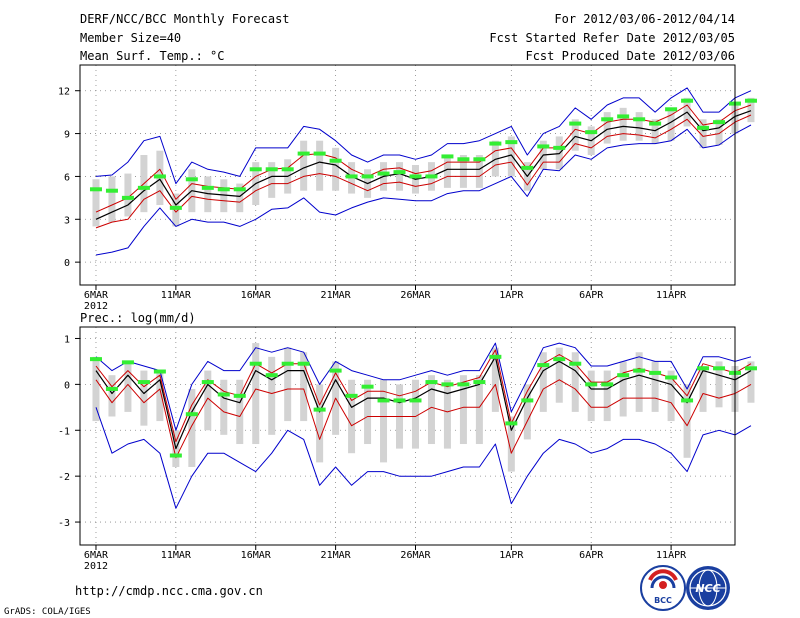 The width and height of the screenshot is (800, 618). I want to click on y-tick-label: -3, so click(64, 523).